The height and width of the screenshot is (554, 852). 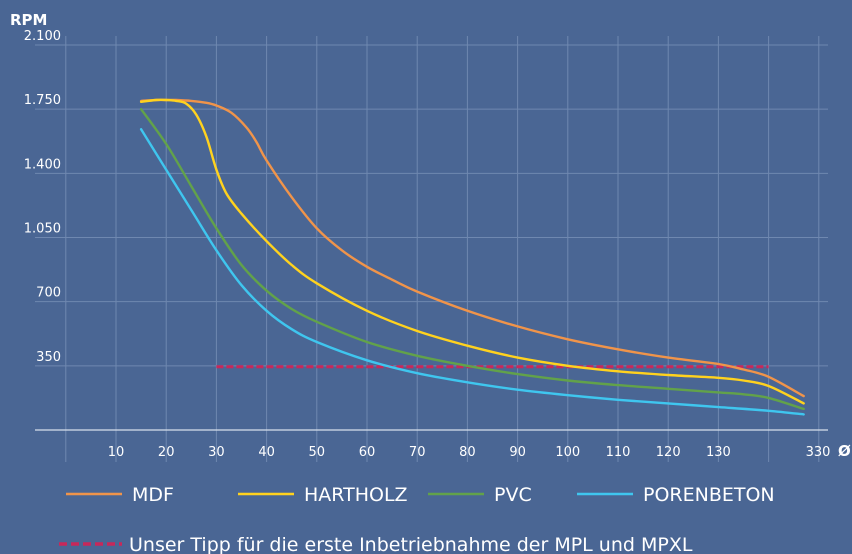 What do you see at coordinates (42, 36) in the screenshot?
I see `y-tick-label: 2.100` at bounding box center [42, 36].